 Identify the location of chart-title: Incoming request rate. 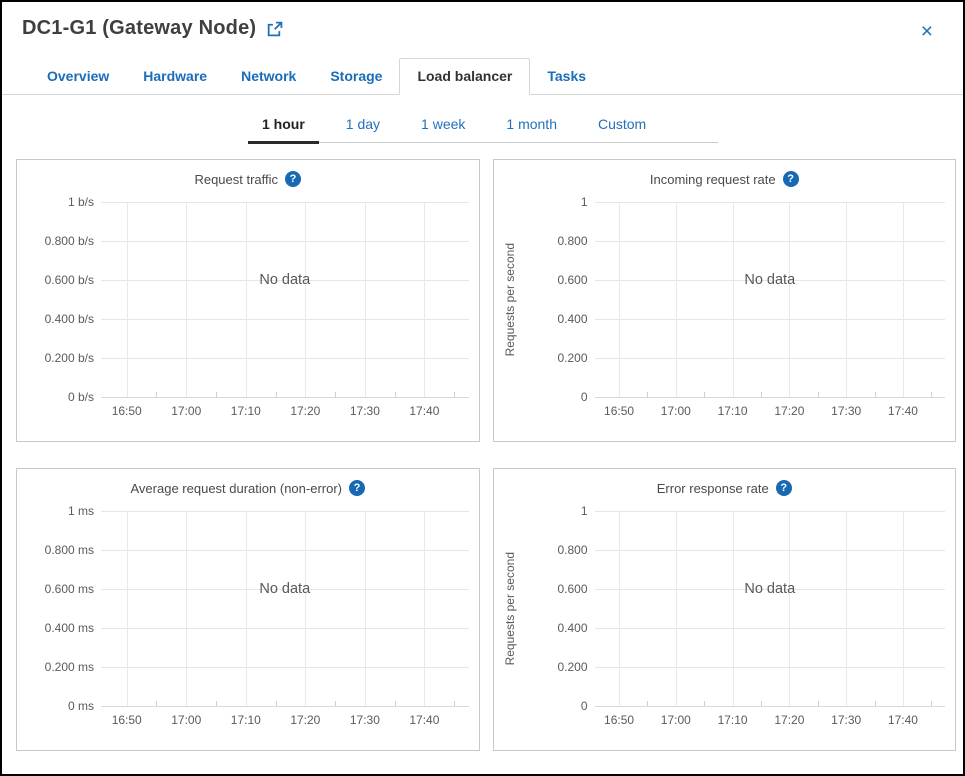
(712, 179).